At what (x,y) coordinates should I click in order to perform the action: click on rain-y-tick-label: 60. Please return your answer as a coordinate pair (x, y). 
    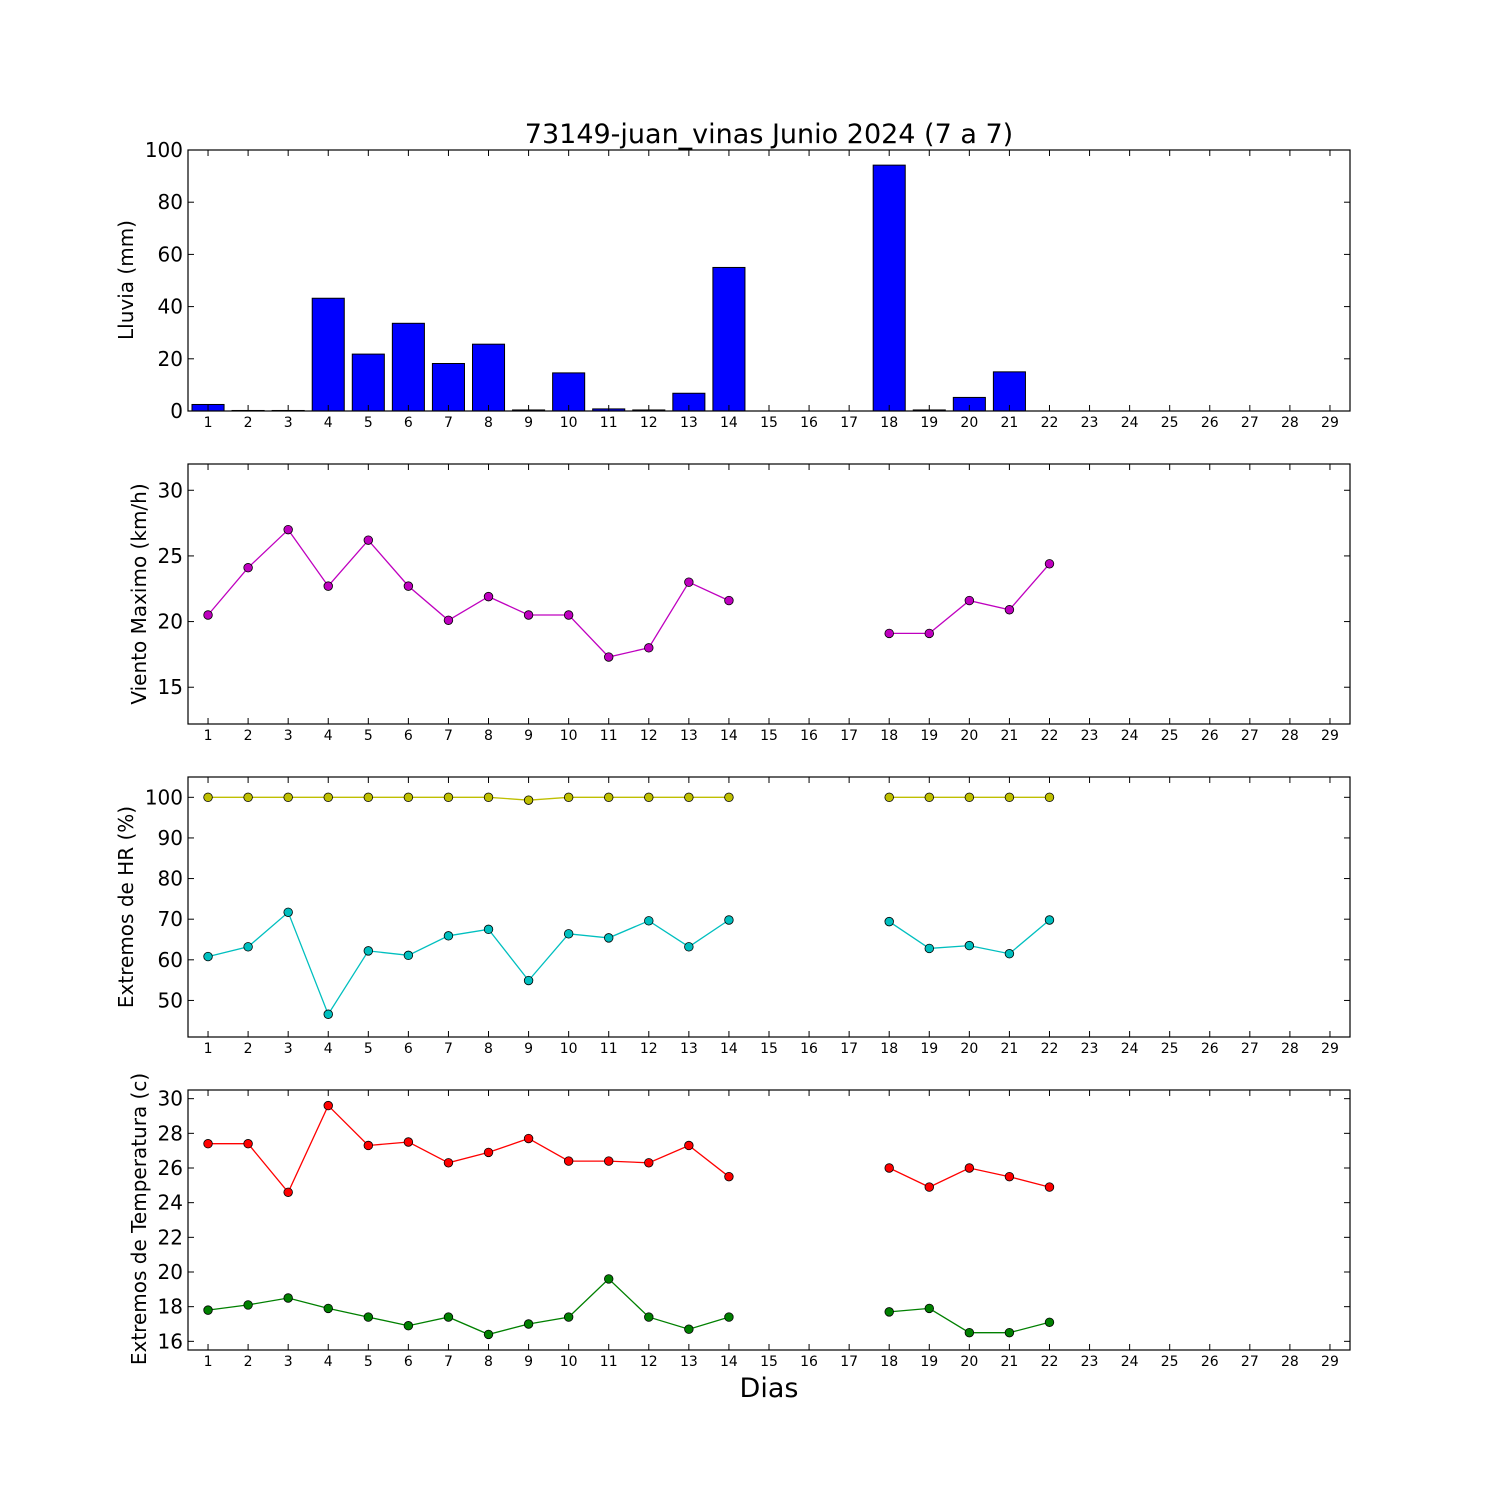
    Looking at the image, I should click on (170, 254).